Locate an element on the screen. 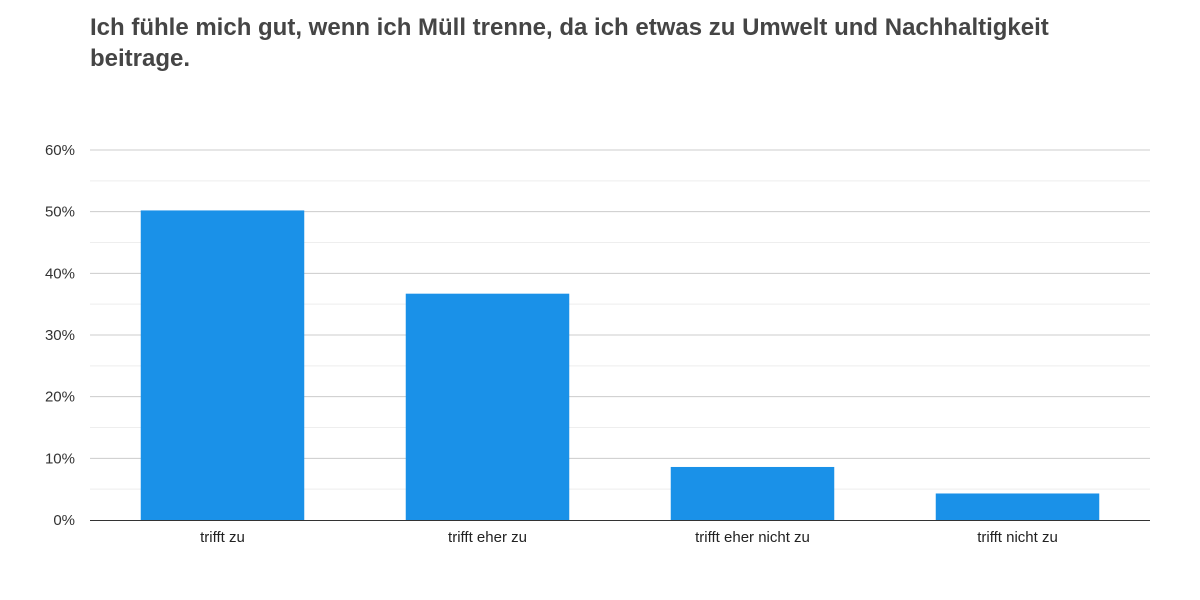 The image size is (1200, 600). y-tick-label: 0% is located at coordinates (64, 520).